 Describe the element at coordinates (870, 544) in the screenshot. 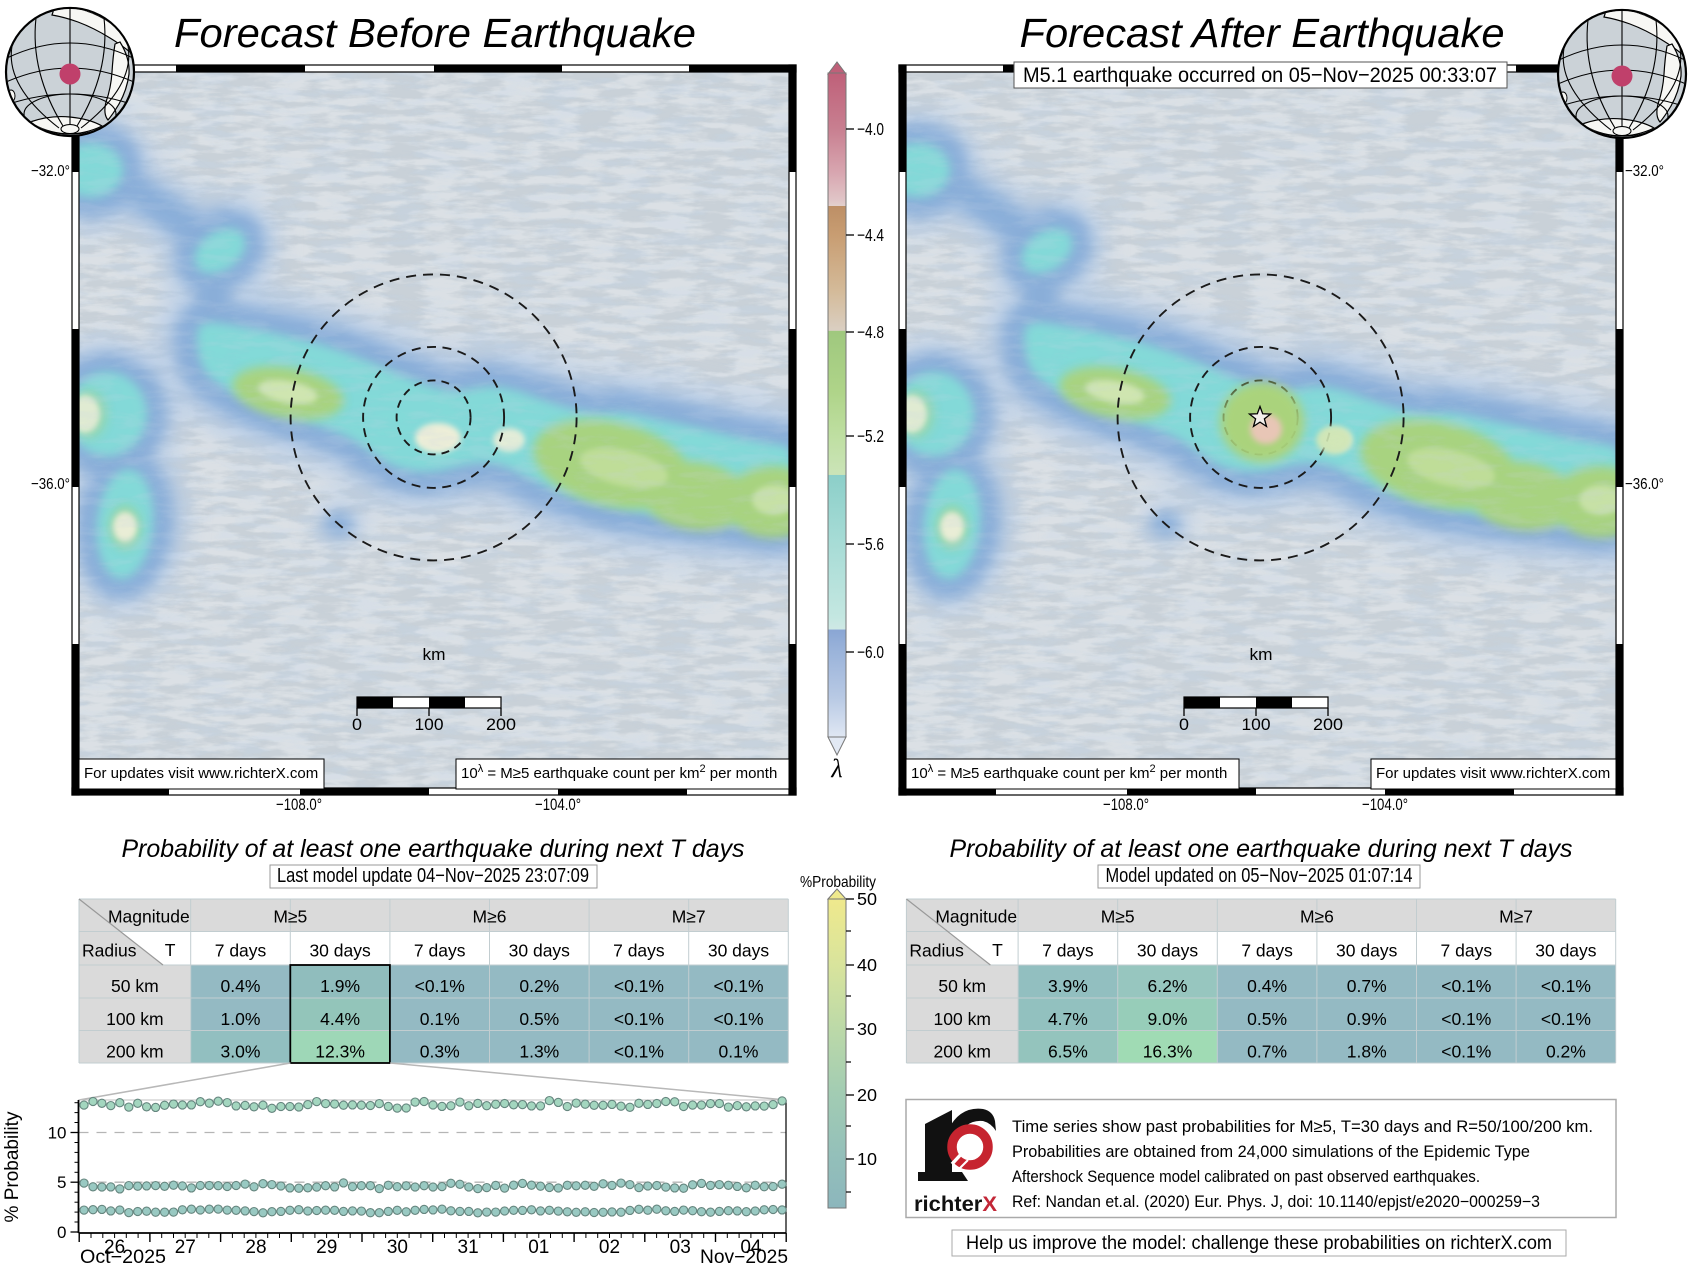

I see `svg-text: −5.6` at that location.